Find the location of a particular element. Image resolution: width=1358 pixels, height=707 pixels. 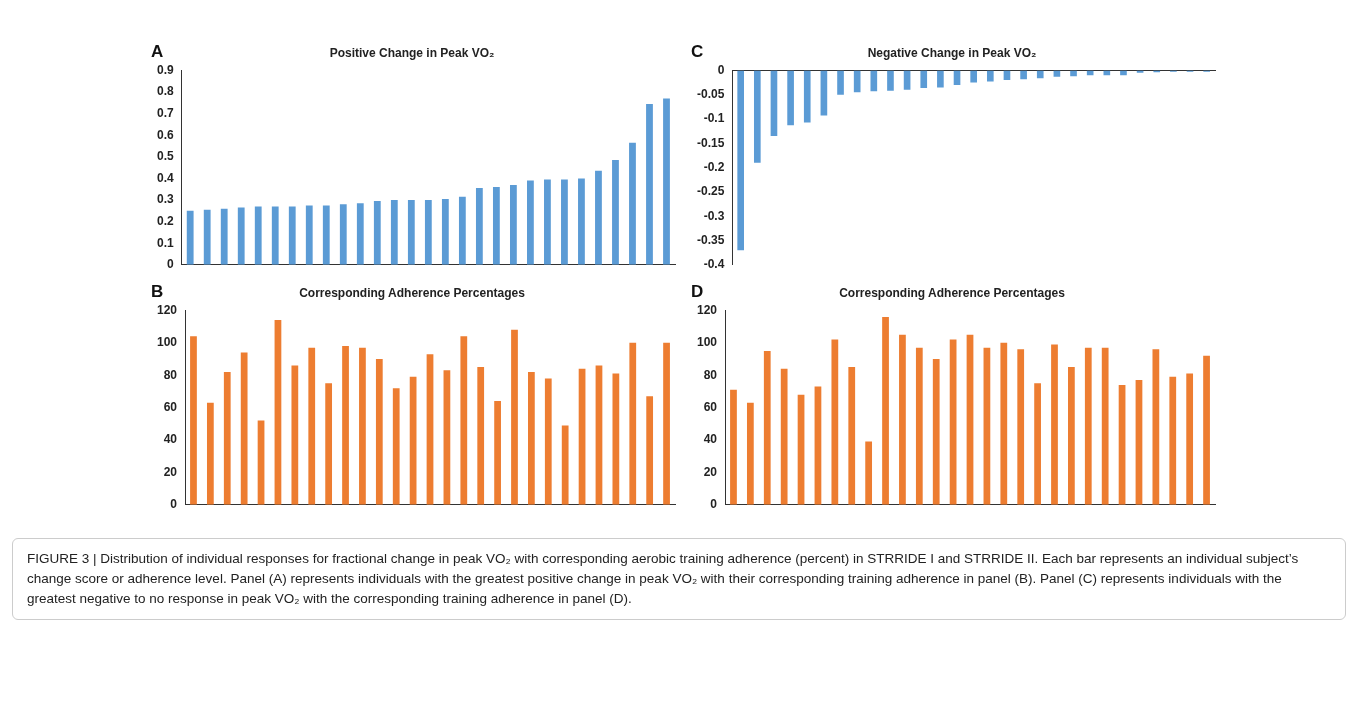

y-tick-label: 0.8 is located at coordinates (165, 91).